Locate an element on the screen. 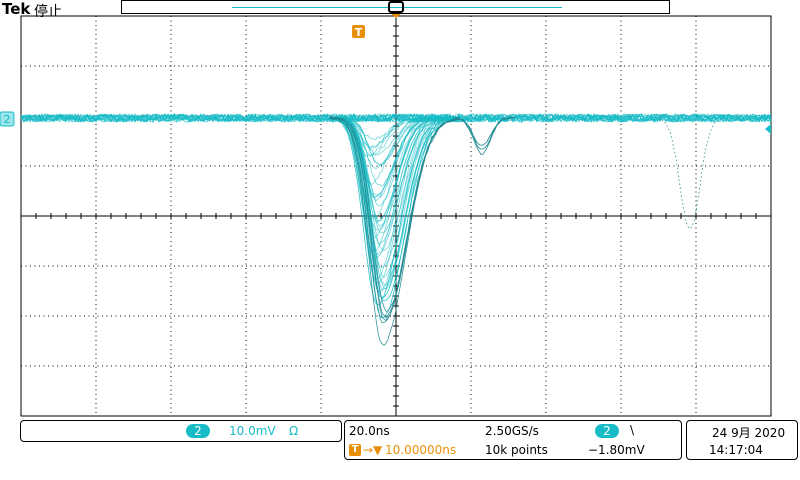  trigger-source-badge: 2 is located at coordinates (607, 431).